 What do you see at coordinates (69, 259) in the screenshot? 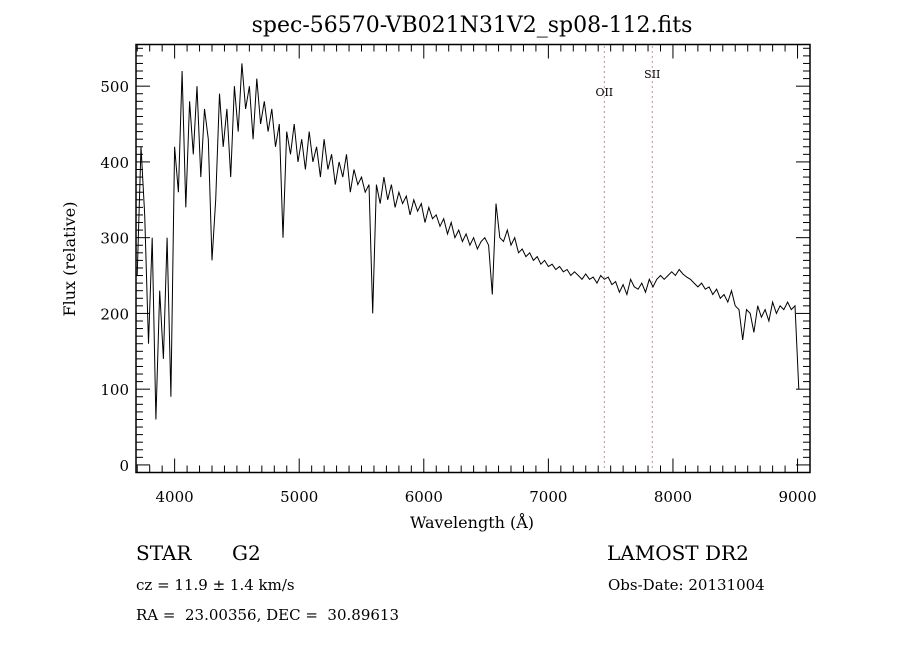
I see `y-axis-label: Flux (relative)` at bounding box center [69, 259].